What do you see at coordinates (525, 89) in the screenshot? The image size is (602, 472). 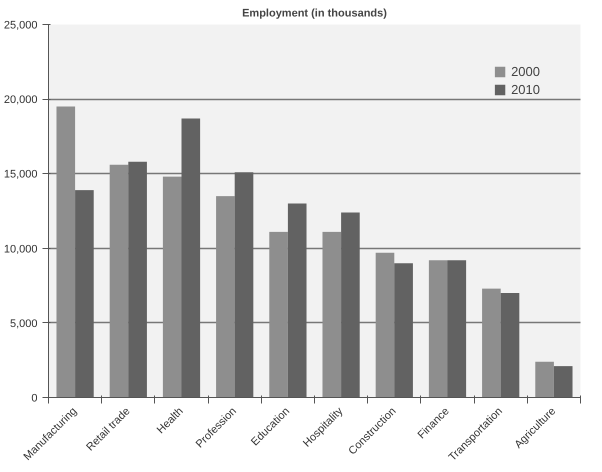 I see `legend-label: 2010` at bounding box center [525, 89].